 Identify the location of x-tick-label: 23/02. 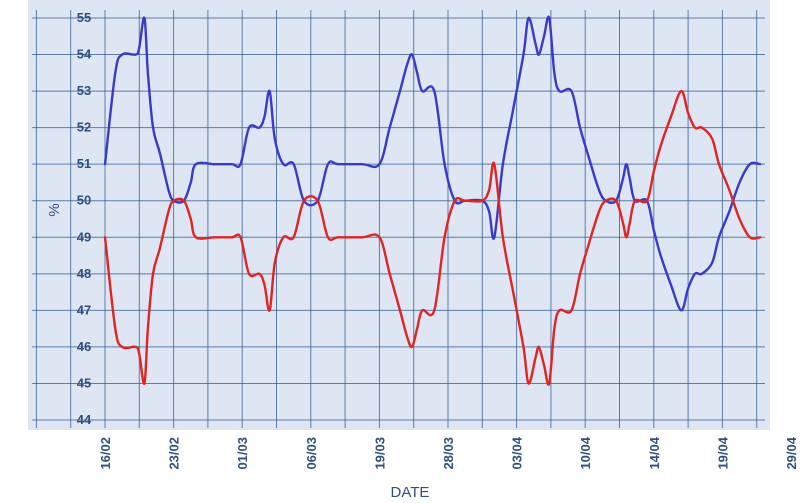
(174, 453).